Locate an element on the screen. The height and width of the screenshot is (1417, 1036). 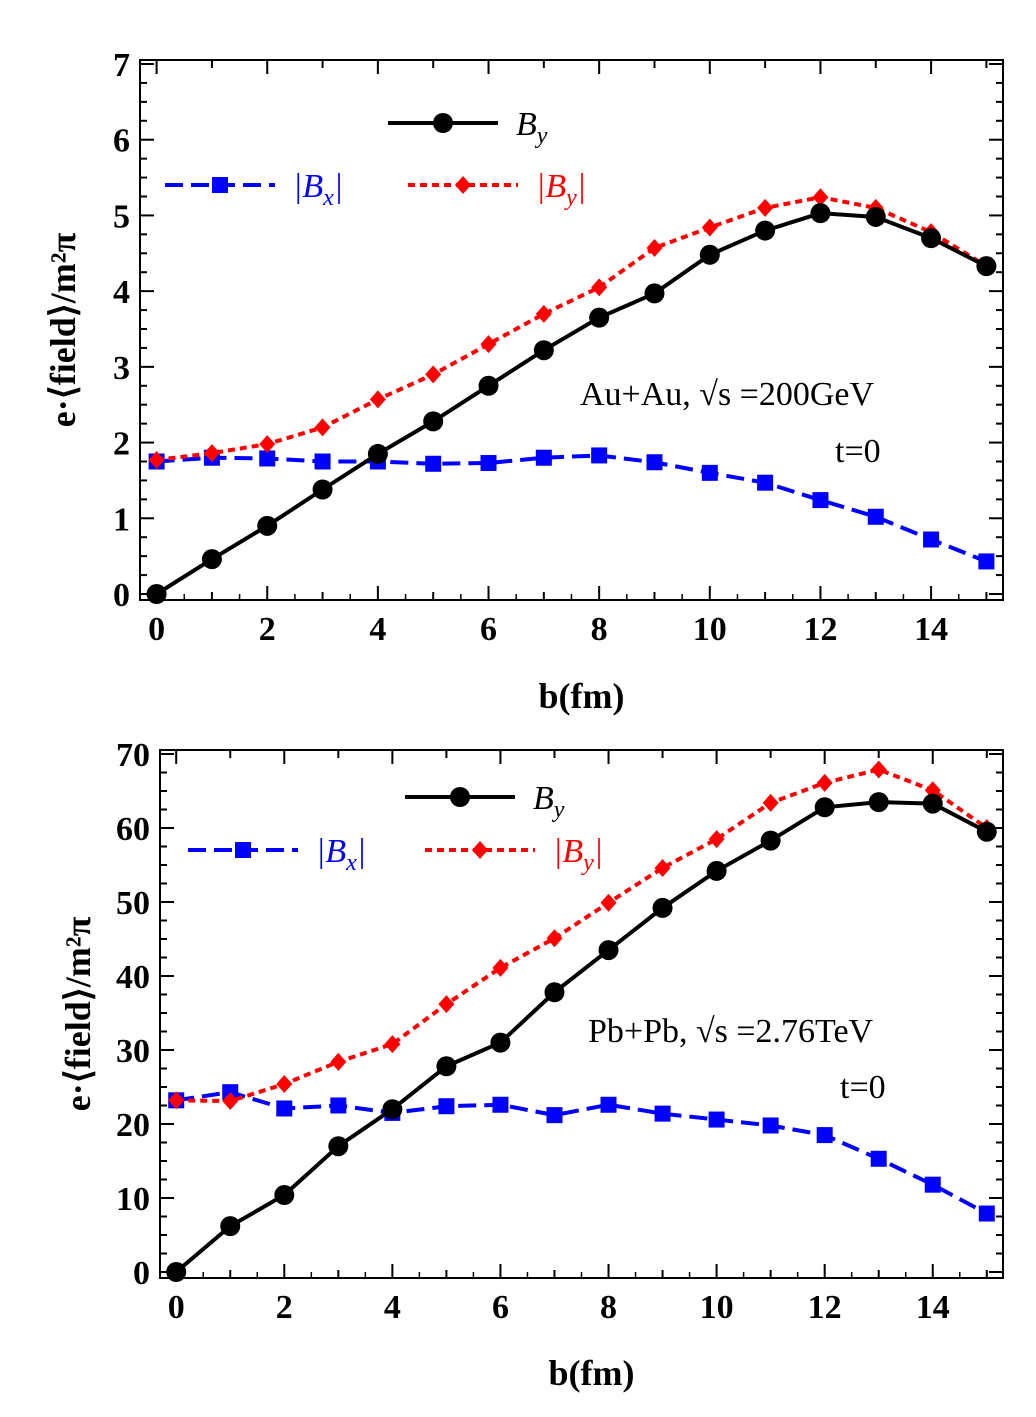
y-tick-label: 3 is located at coordinates (121, 368).